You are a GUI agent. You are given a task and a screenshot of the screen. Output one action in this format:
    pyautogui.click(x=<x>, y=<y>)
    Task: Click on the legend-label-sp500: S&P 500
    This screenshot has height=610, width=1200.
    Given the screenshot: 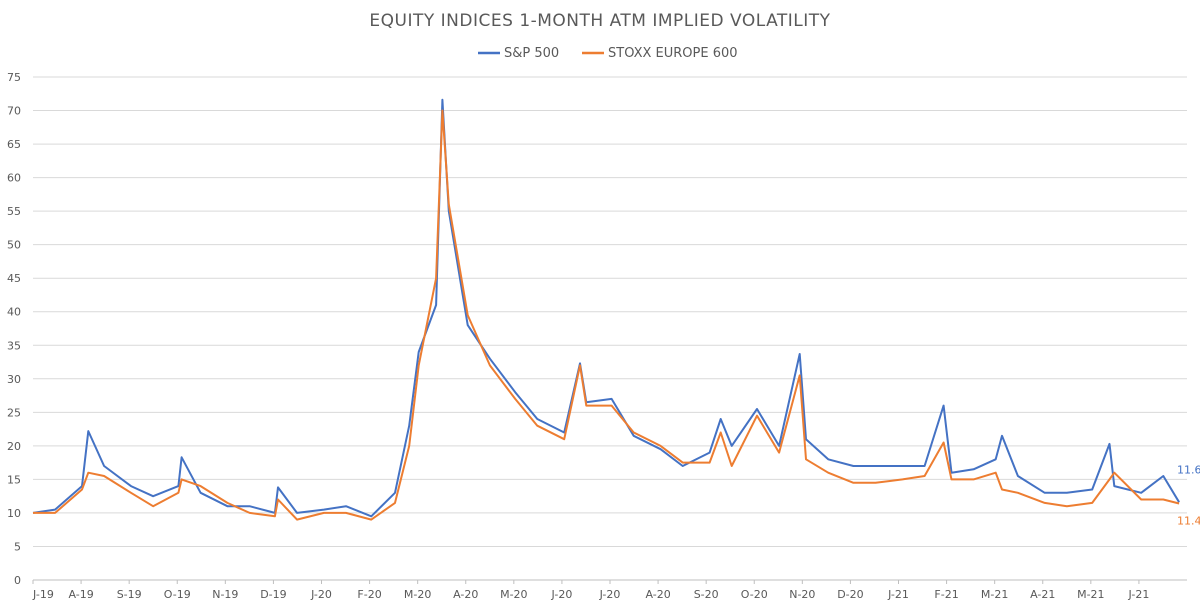 What is the action you would take?
    pyautogui.click(x=531, y=53)
    